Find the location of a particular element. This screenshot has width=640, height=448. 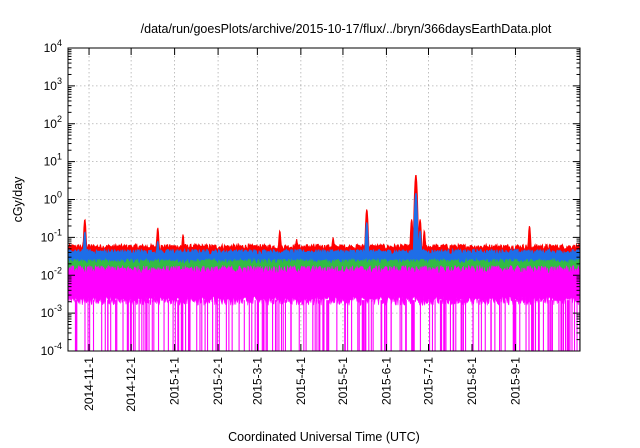

x-tick-label: 2015-5-1 is located at coordinates (343, 381).